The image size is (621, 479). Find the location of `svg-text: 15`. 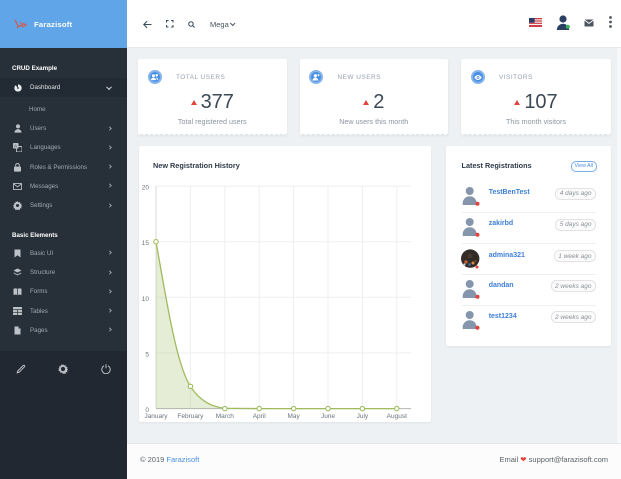

svg-text: 15 is located at coordinates (145, 243).